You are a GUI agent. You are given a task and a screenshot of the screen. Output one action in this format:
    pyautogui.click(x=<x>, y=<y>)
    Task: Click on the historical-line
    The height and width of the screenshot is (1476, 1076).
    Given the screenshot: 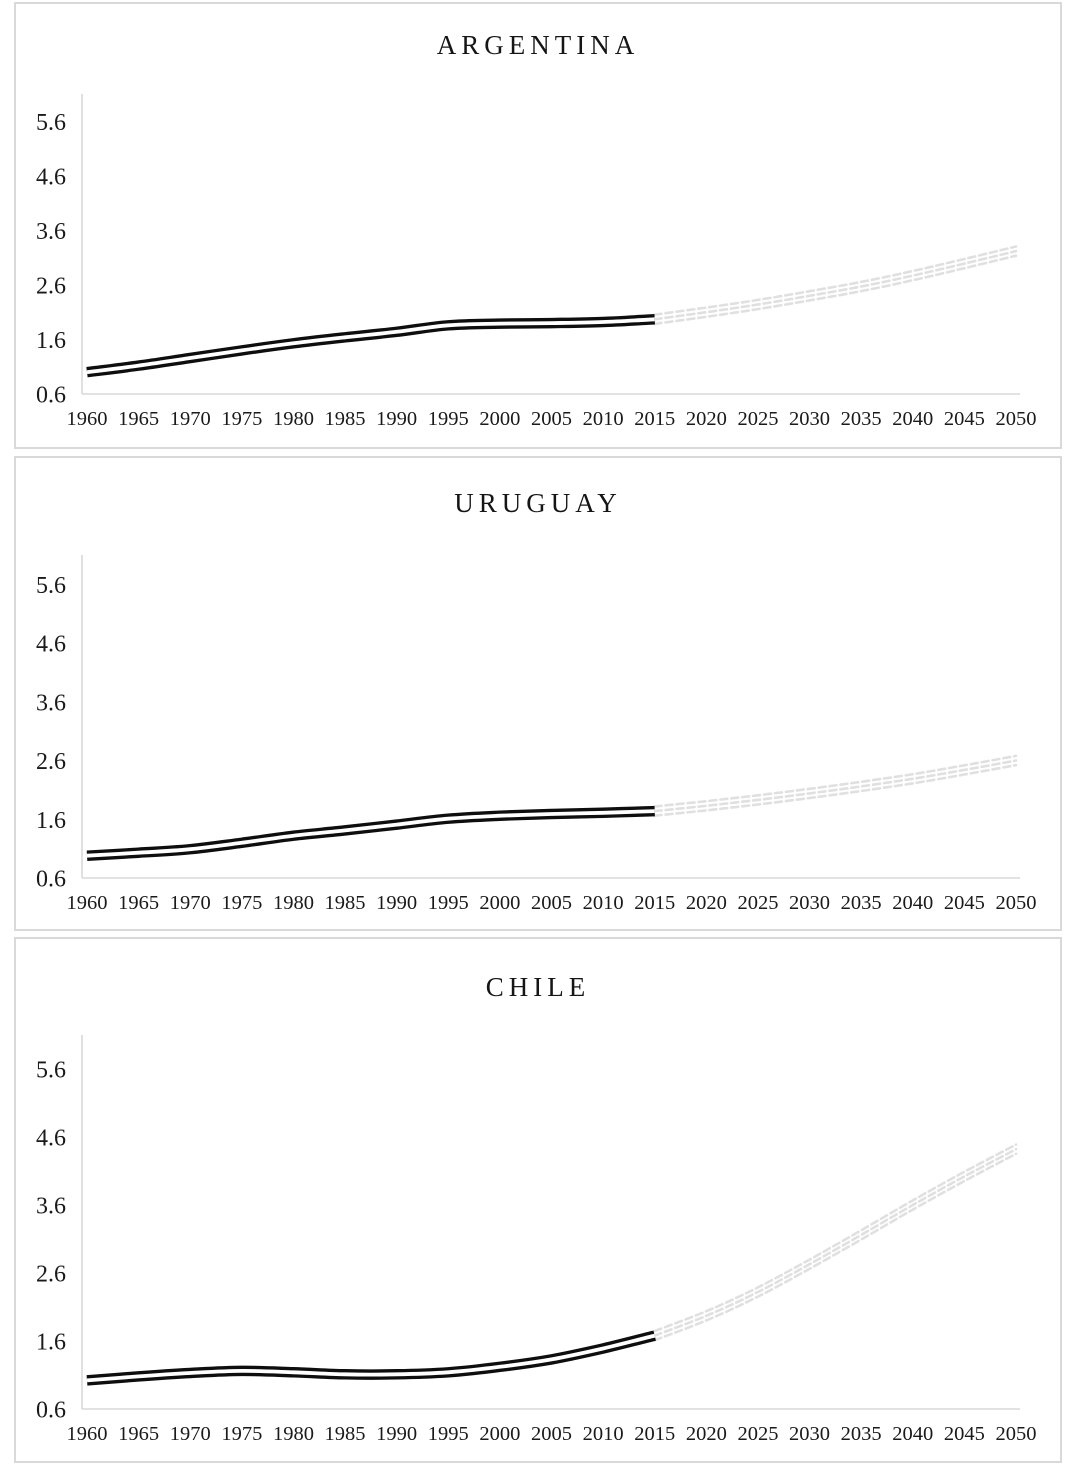 What is the action you would take?
    pyautogui.click(x=370, y=346)
    